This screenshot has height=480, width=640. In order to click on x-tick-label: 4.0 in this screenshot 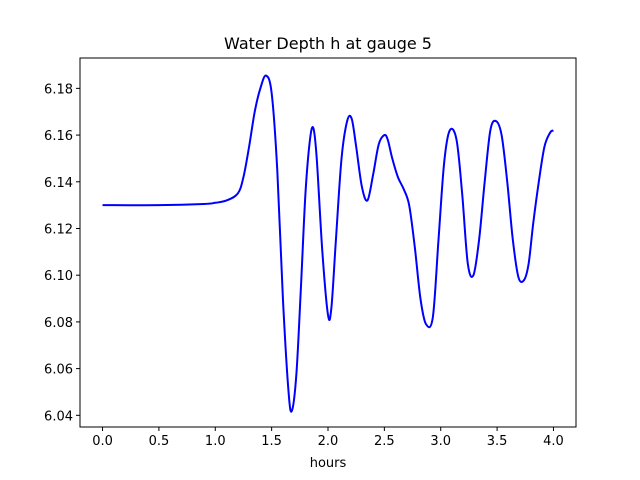, I will do `click(553, 441)`.